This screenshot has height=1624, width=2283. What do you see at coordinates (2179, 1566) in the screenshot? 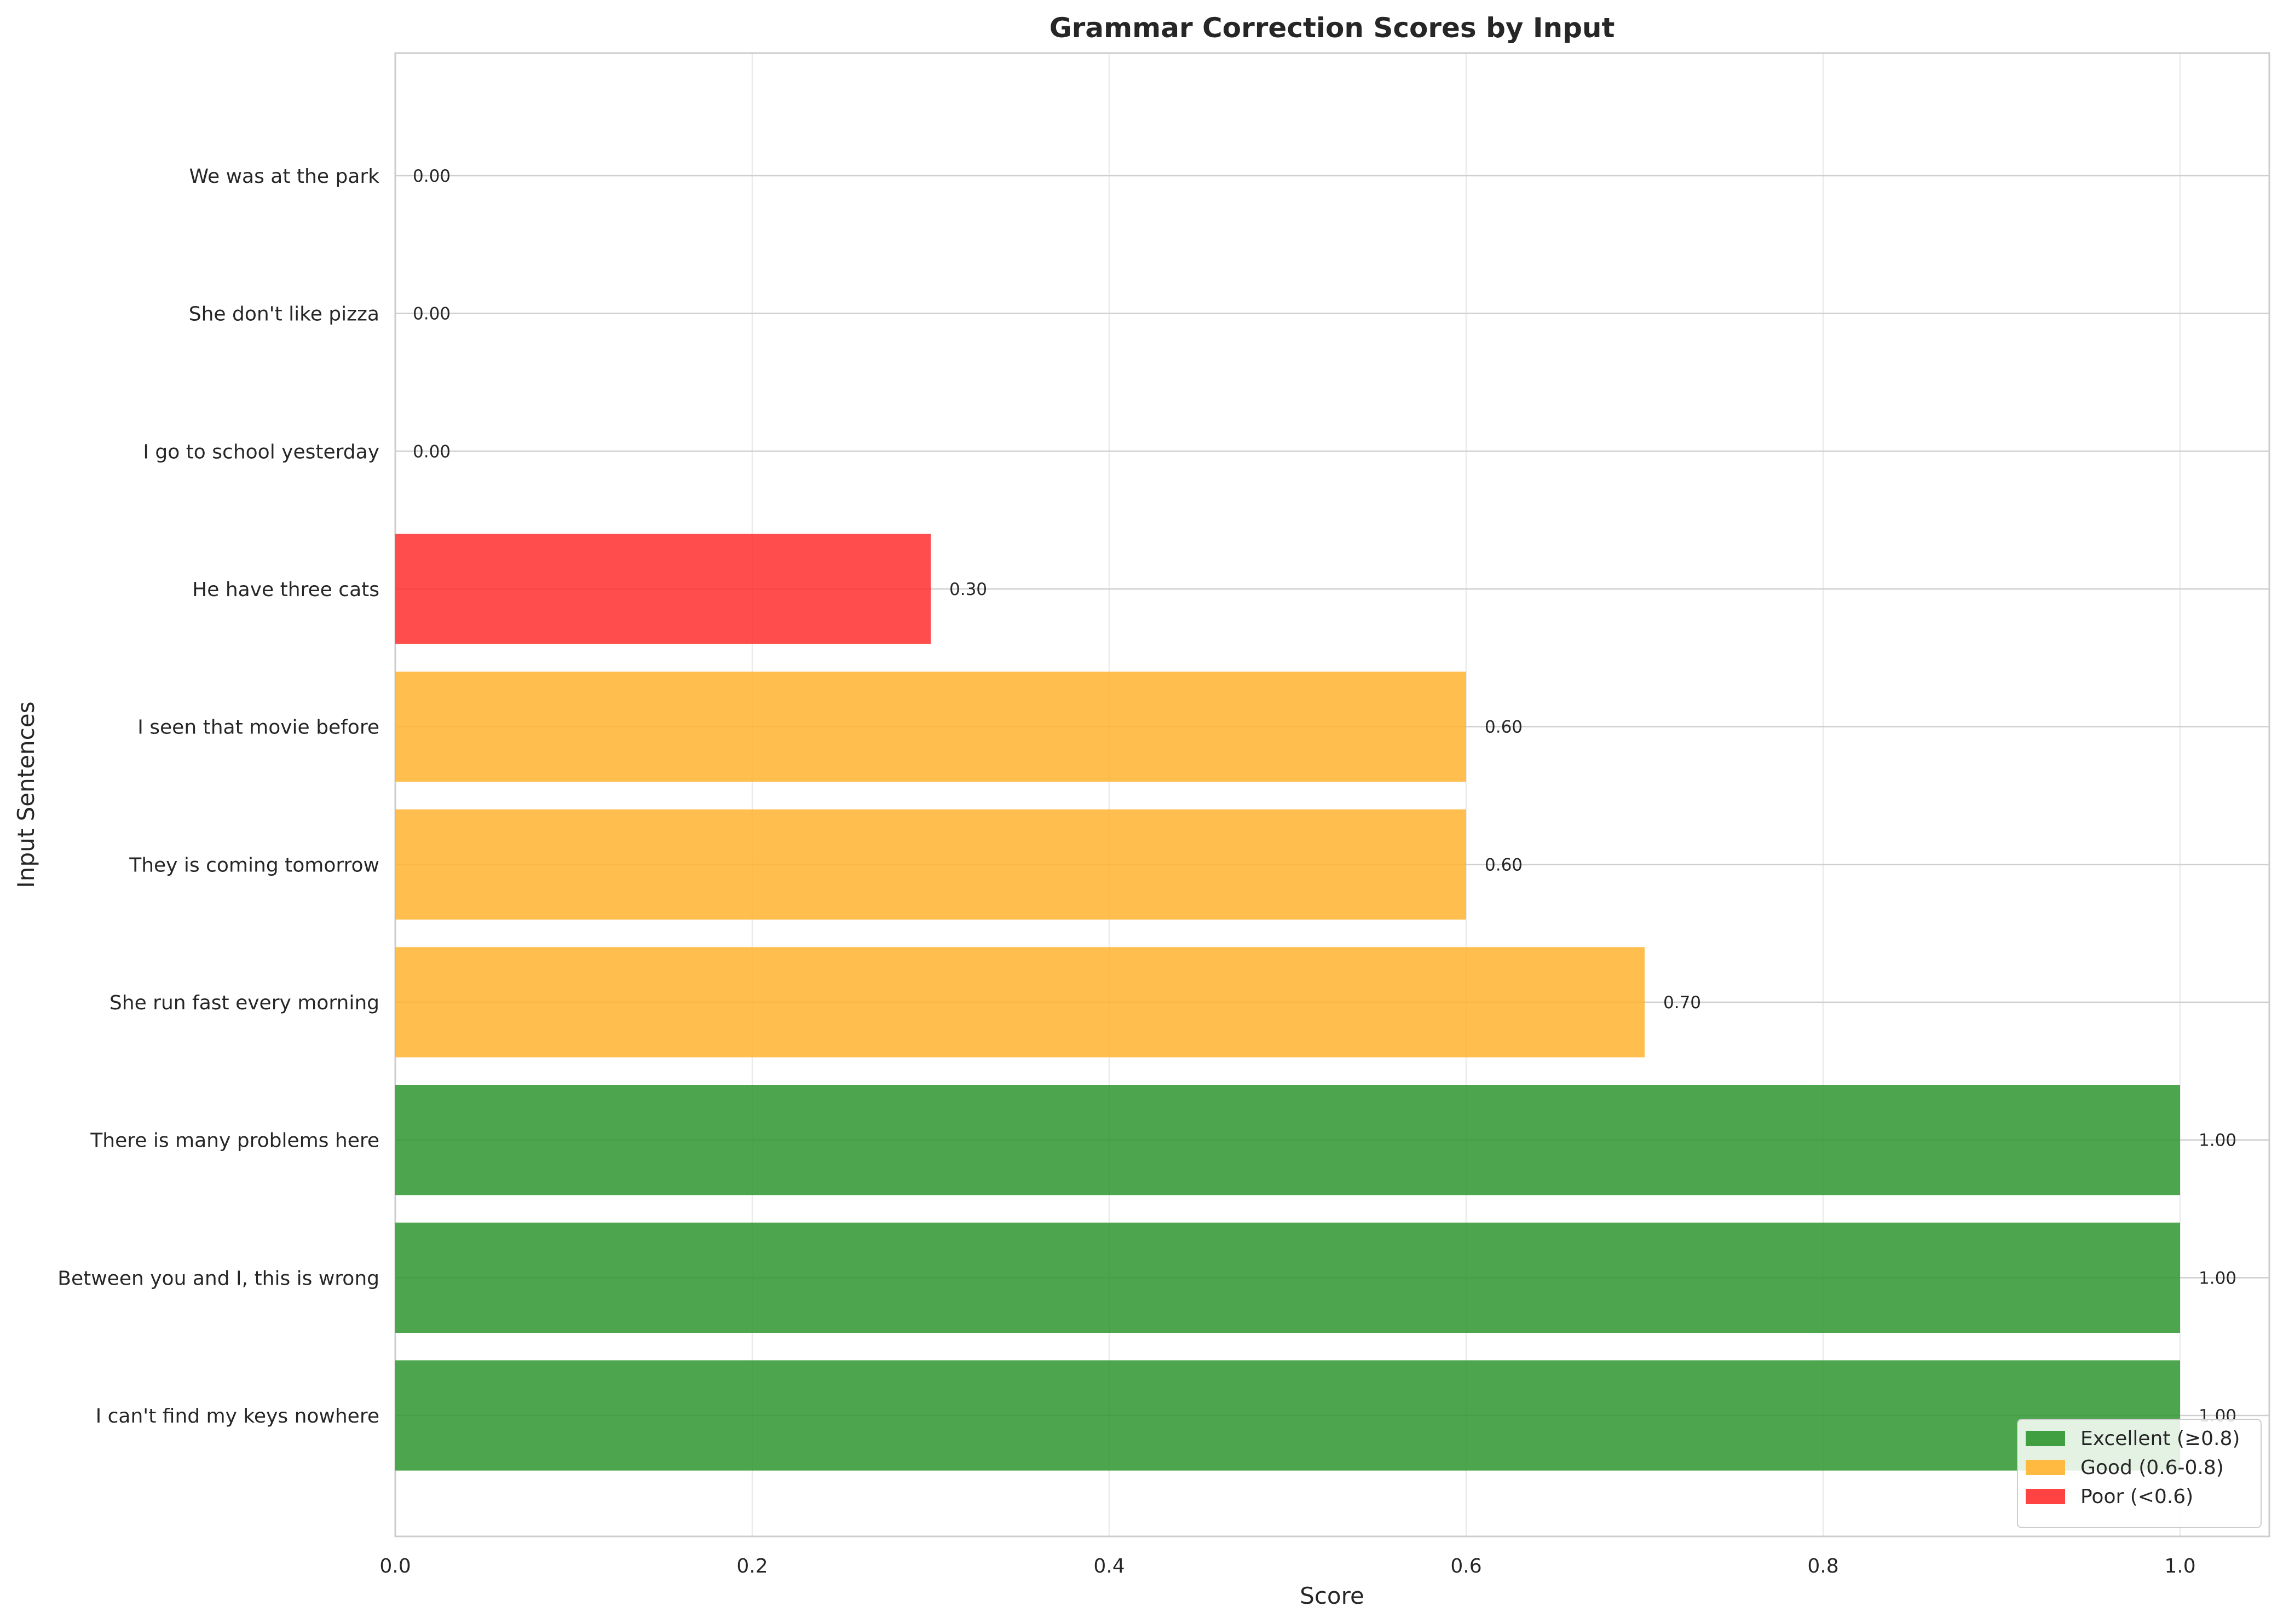
I see `x-tick-label: 1.0` at bounding box center [2179, 1566].